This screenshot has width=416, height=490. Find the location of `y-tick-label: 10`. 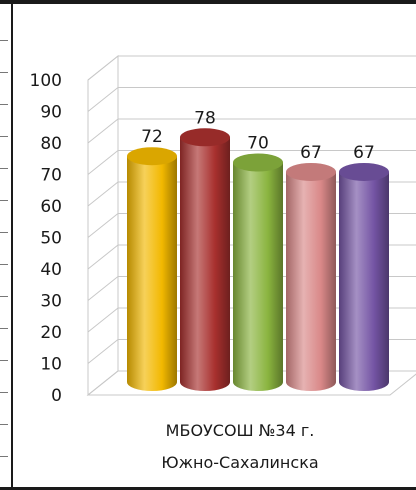

y-tick-label: 10 is located at coordinates (51, 365).